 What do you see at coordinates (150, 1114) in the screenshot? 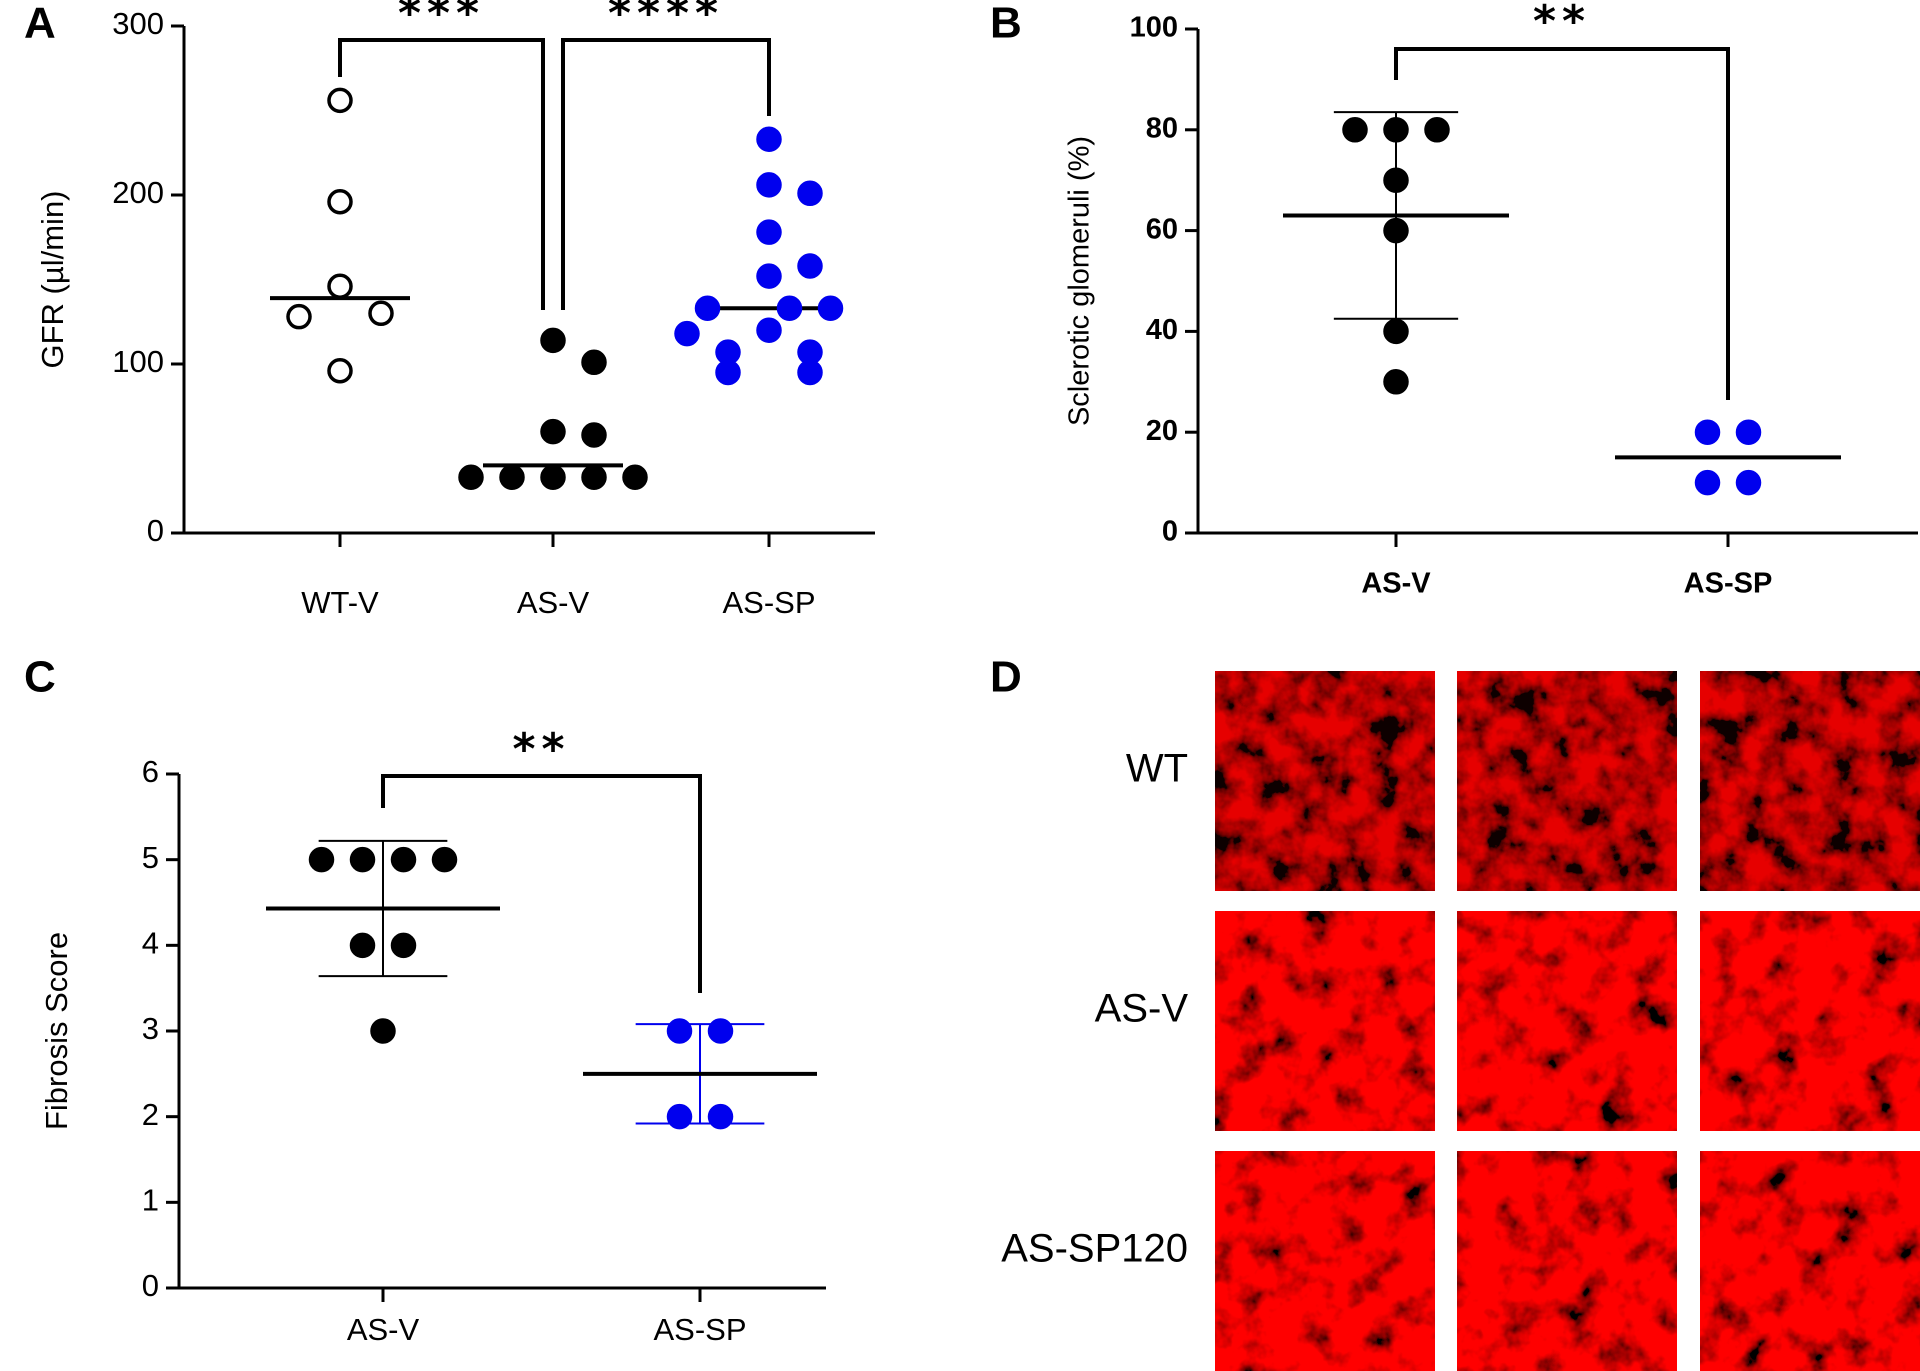
I see `y-tick-label: 2` at bounding box center [150, 1114].